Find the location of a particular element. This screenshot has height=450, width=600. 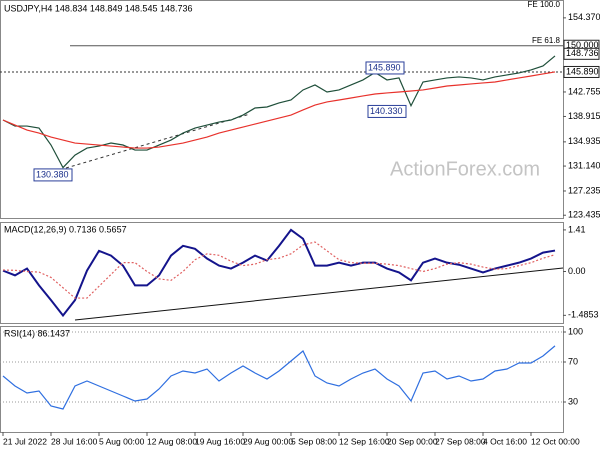

y-tick-label: 127.235 is located at coordinates (584, 190).